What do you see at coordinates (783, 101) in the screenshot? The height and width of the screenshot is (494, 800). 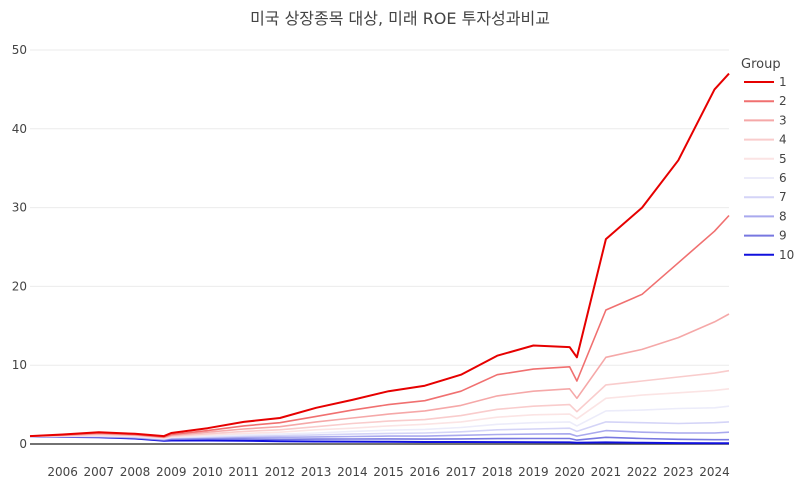 I see `legend-label: 2` at bounding box center [783, 101].